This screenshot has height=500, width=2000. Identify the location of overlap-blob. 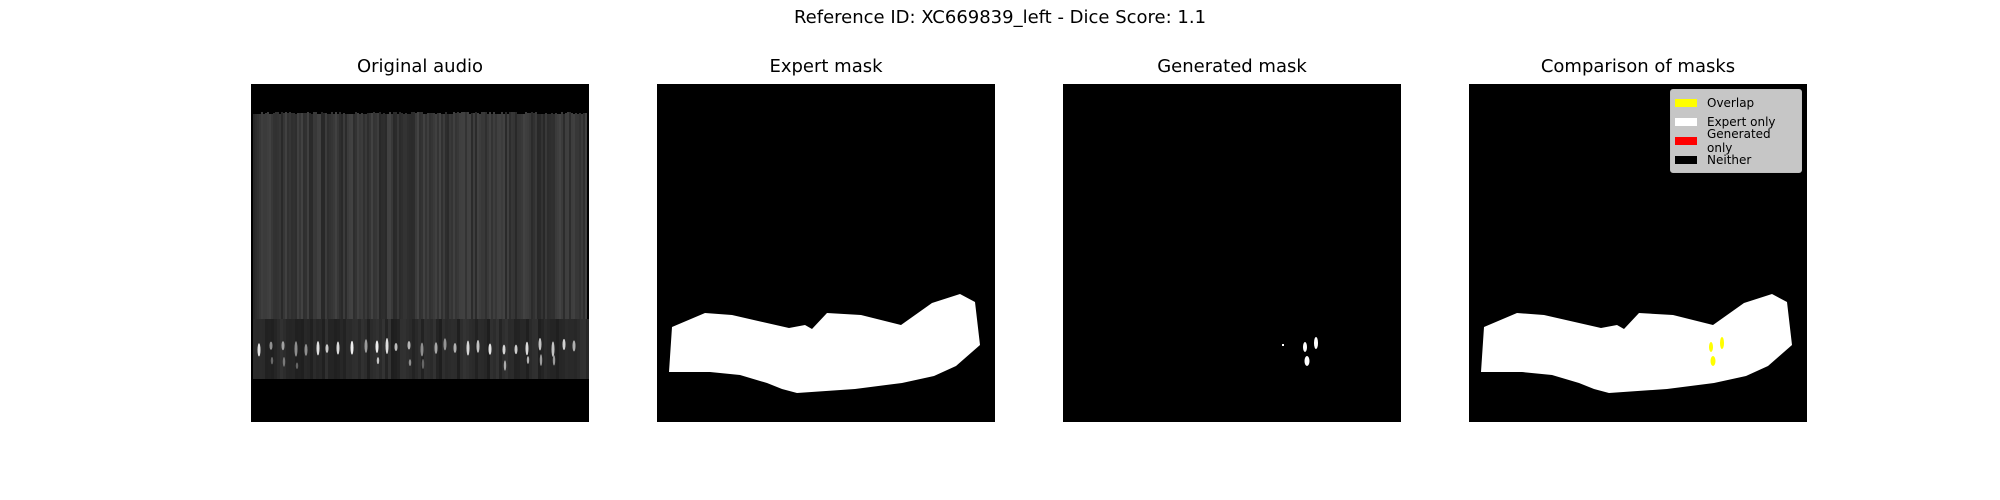
(1711, 347).